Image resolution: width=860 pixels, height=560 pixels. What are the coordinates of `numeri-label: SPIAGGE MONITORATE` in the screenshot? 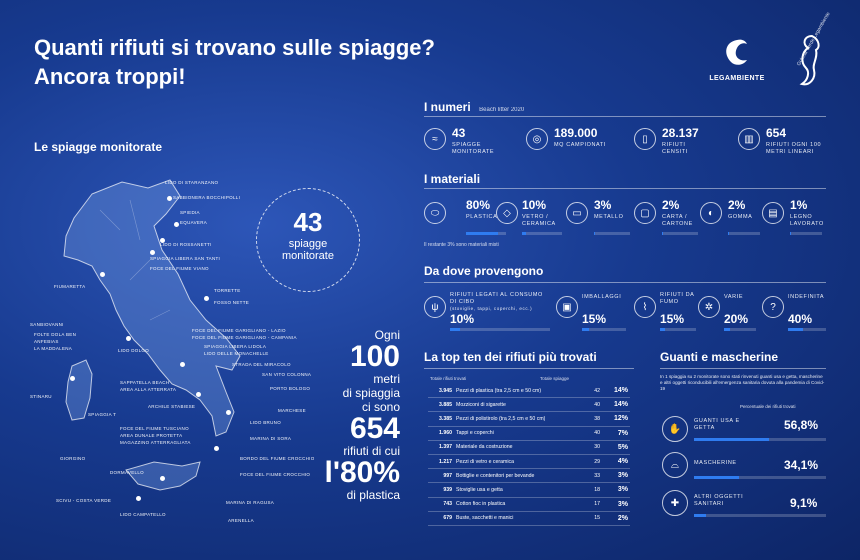 It's located at (473, 148).